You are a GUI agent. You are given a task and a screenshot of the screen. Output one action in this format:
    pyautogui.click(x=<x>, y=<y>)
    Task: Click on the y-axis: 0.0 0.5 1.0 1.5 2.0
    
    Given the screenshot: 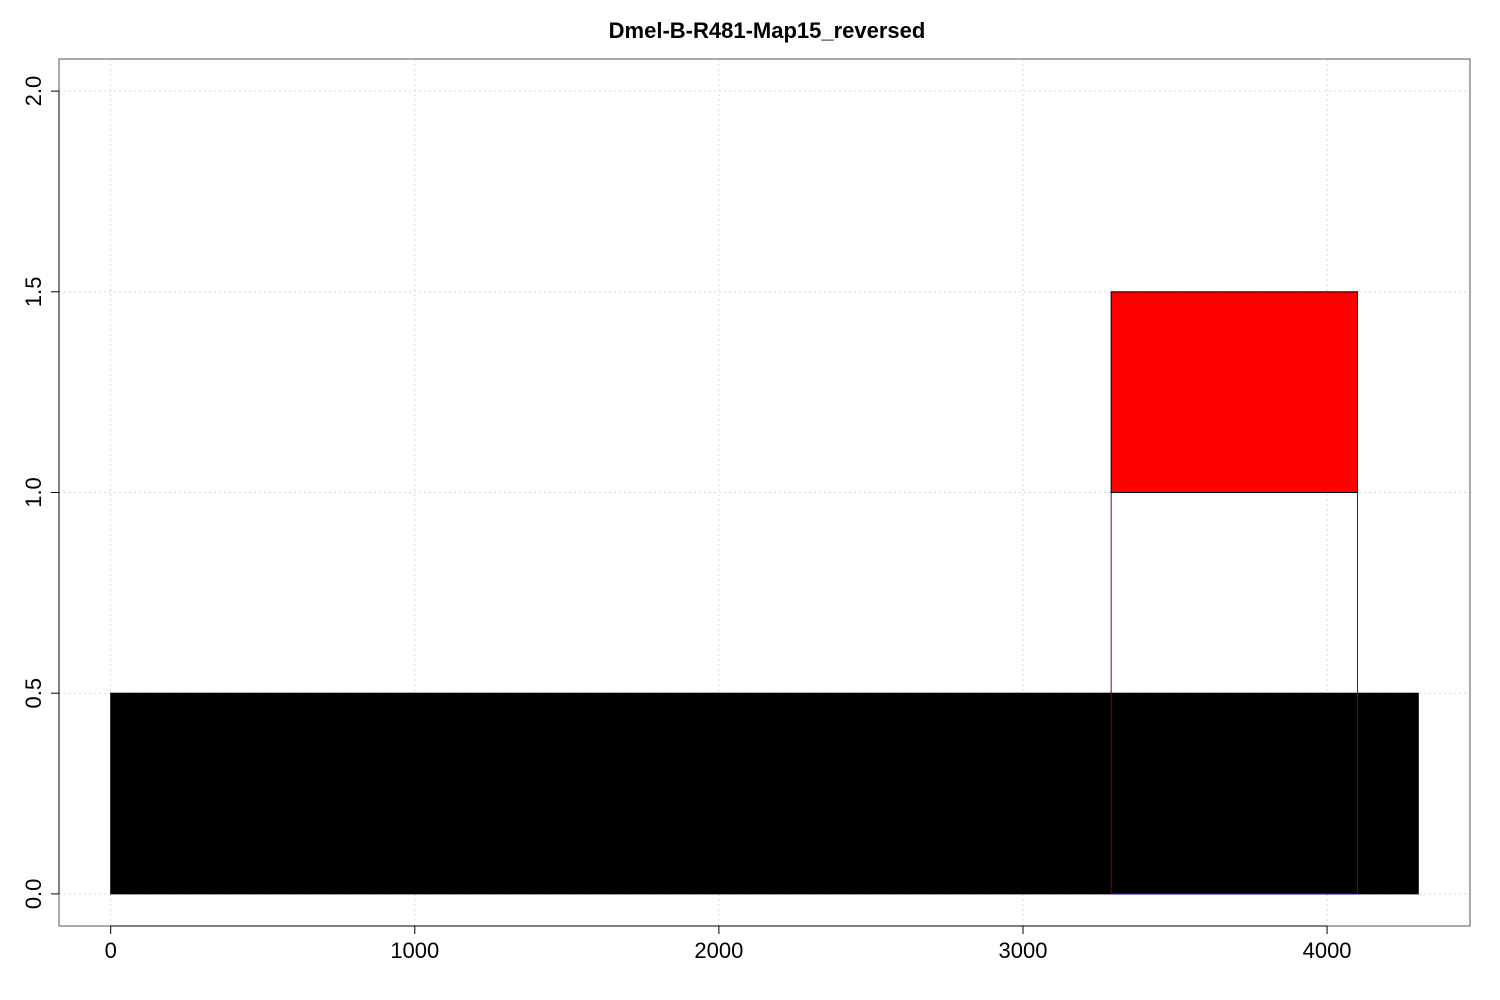 What is the action you would take?
    pyautogui.click(x=40, y=493)
    